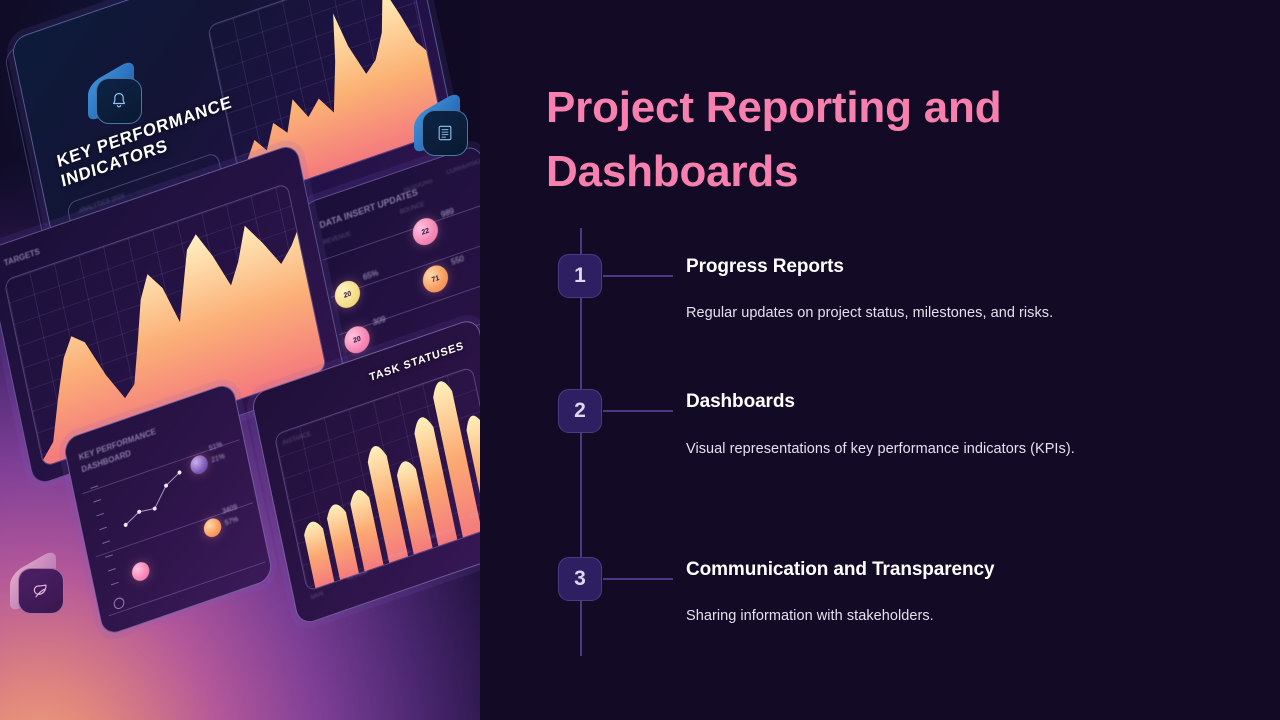 The height and width of the screenshot is (720, 1280). Describe the element at coordinates (462, 167) in the screenshot. I see `panel-updates-legend-c: CONVERSION` at that location.